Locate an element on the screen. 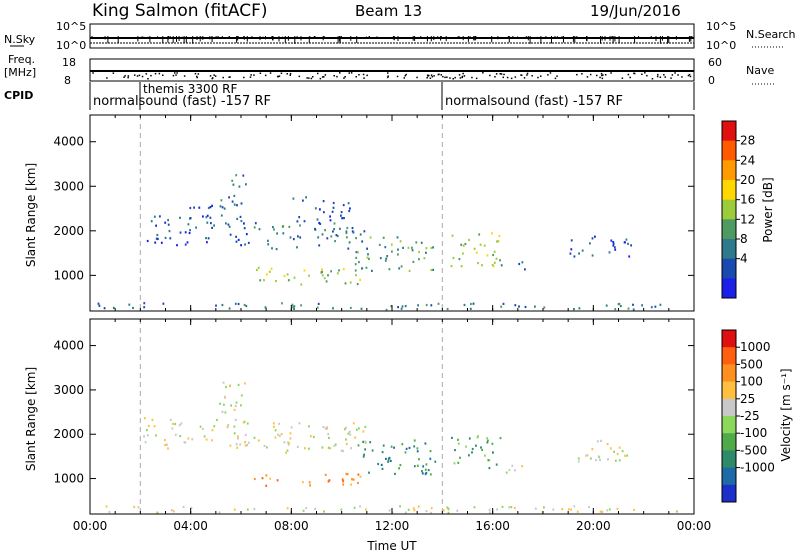  nsky-label: N.Sky is located at coordinates (20, 39).